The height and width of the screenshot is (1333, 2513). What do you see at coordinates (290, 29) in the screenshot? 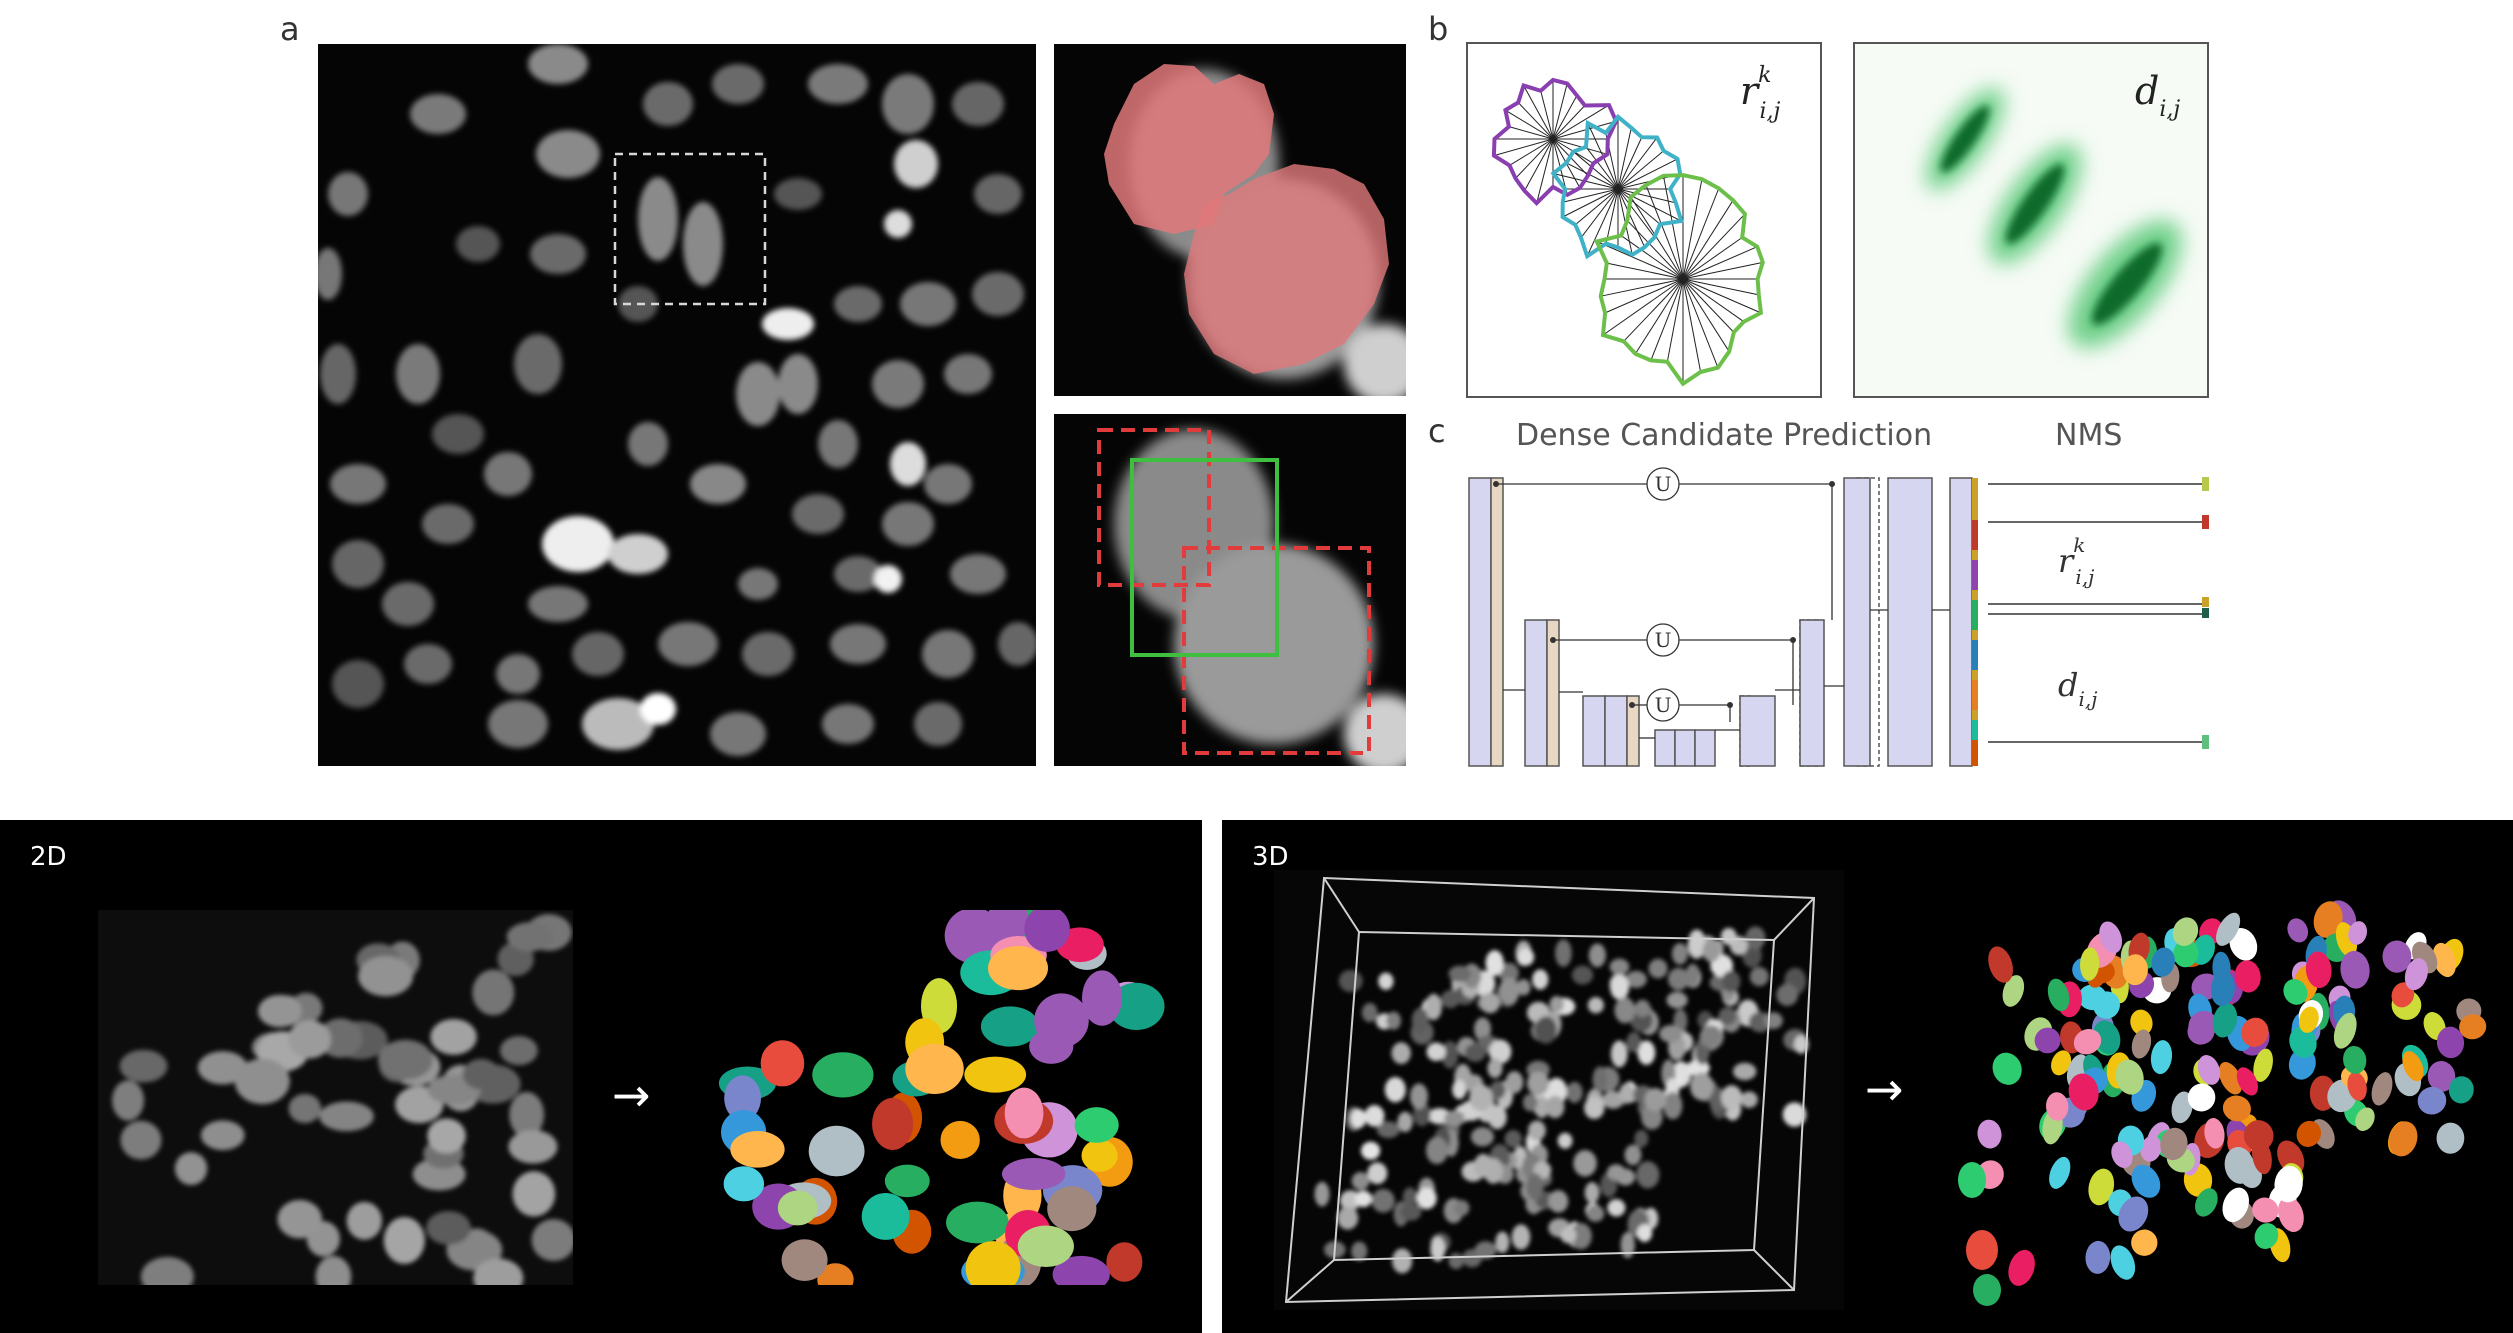
I see `panel-a-label: a` at bounding box center [290, 29].